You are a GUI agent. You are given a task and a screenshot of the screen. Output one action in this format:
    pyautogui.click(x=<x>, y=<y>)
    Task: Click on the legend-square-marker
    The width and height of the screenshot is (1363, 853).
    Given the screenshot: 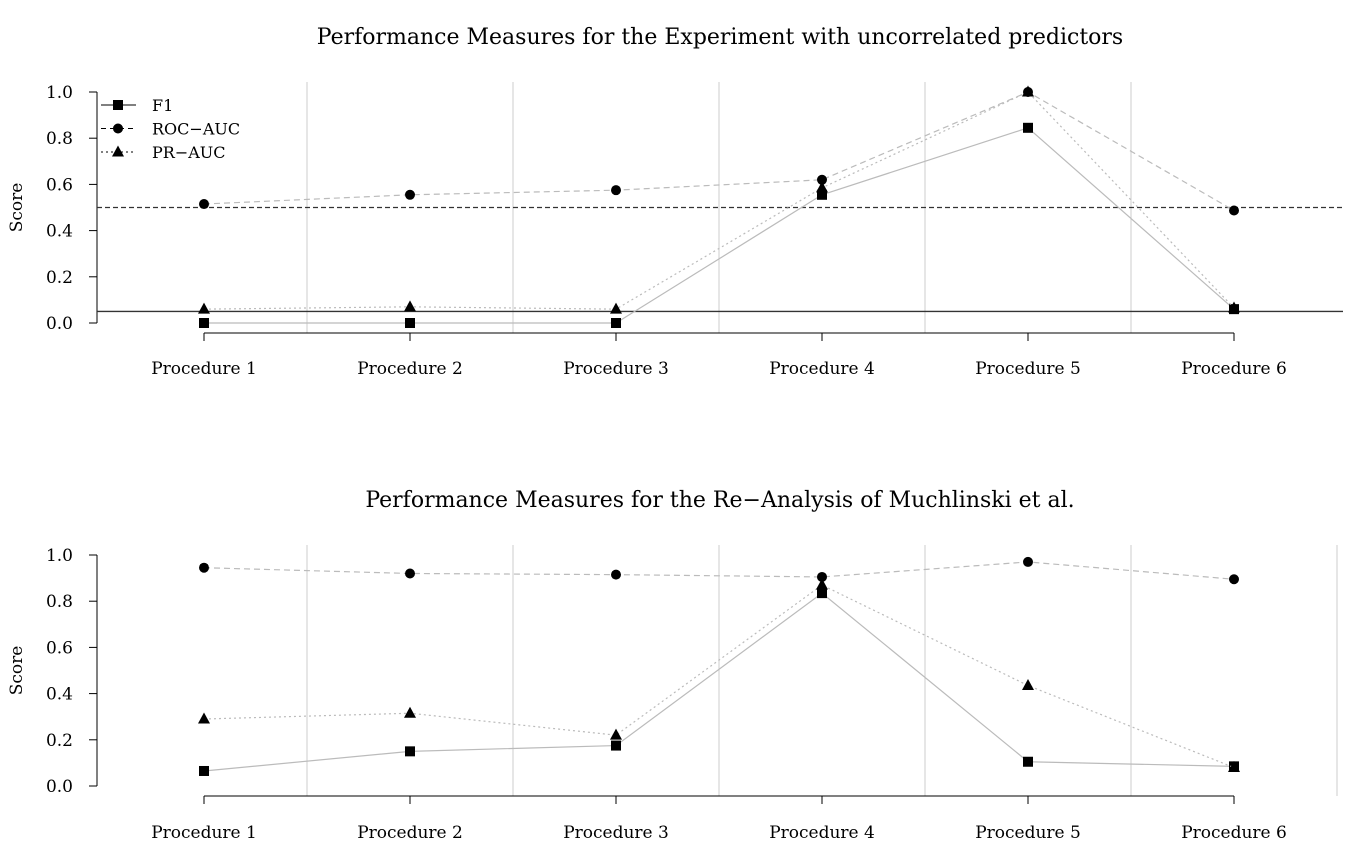 What is the action you would take?
    pyautogui.click(x=118, y=105)
    